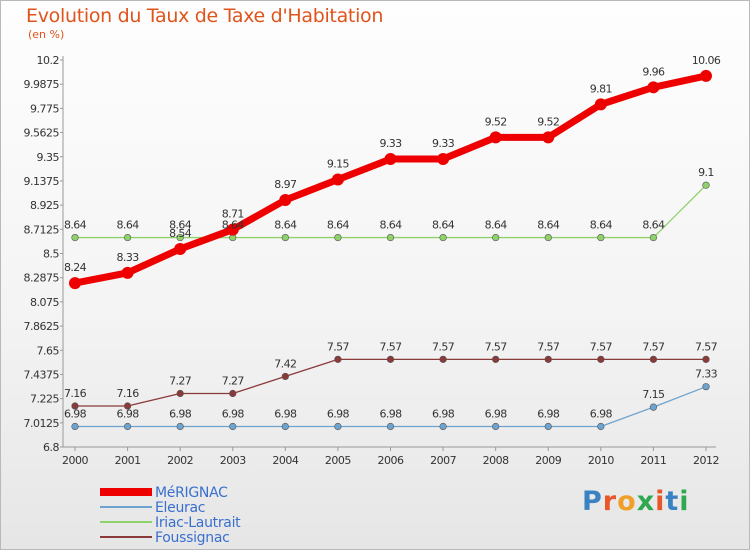 The width and height of the screenshot is (750, 550). Describe the element at coordinates (75, 267) in the screenshot. I see `data-label: 8.24` at that location.